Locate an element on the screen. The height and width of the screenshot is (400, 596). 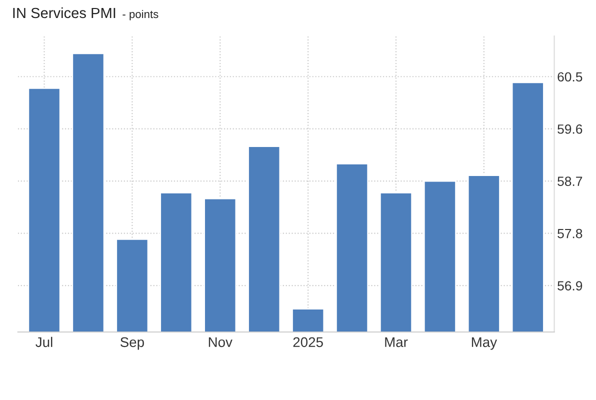
x-tick-label: May is located at coordinates (485, 343).